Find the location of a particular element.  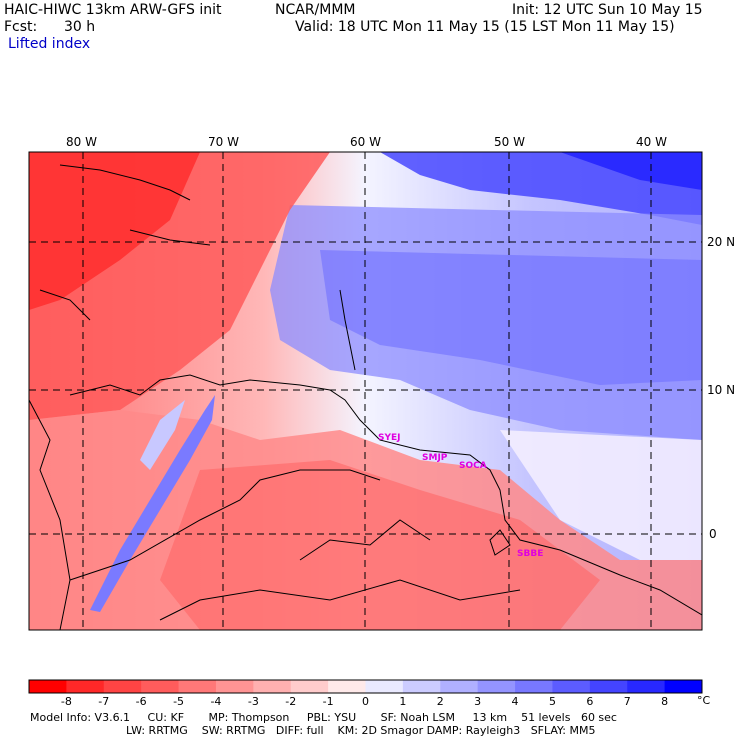

colorbar-tick-label: -7 is located at coordinates (104, 701).